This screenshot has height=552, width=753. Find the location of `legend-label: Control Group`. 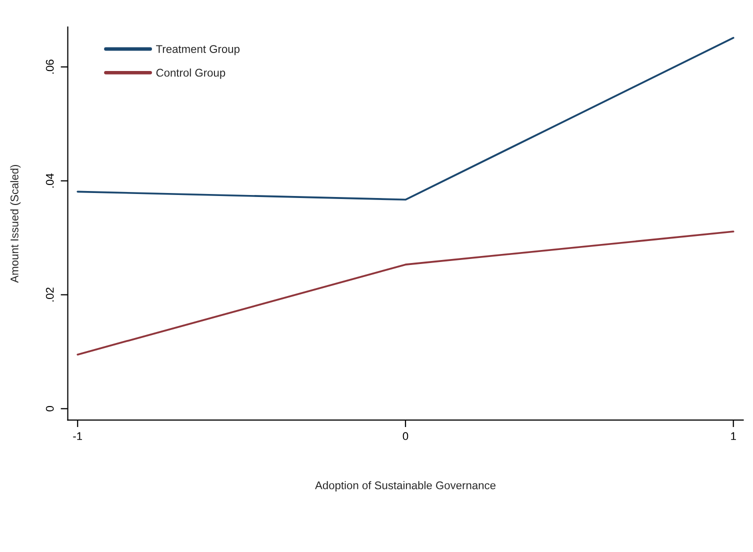

legend-label: Control Group is located at coordinates (191, 73).